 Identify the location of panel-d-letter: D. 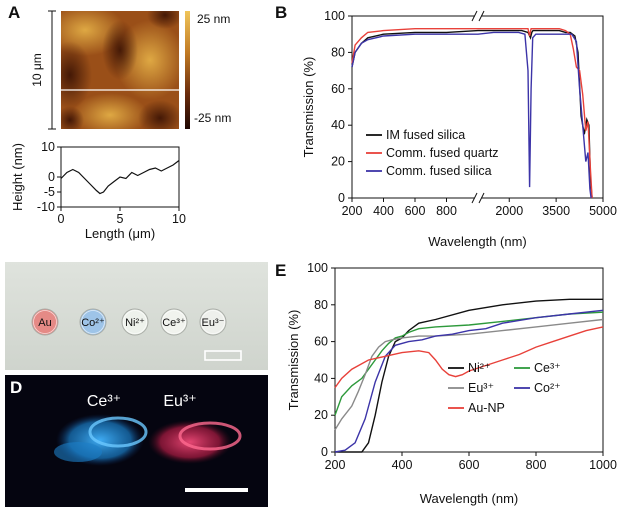
(16, 387).